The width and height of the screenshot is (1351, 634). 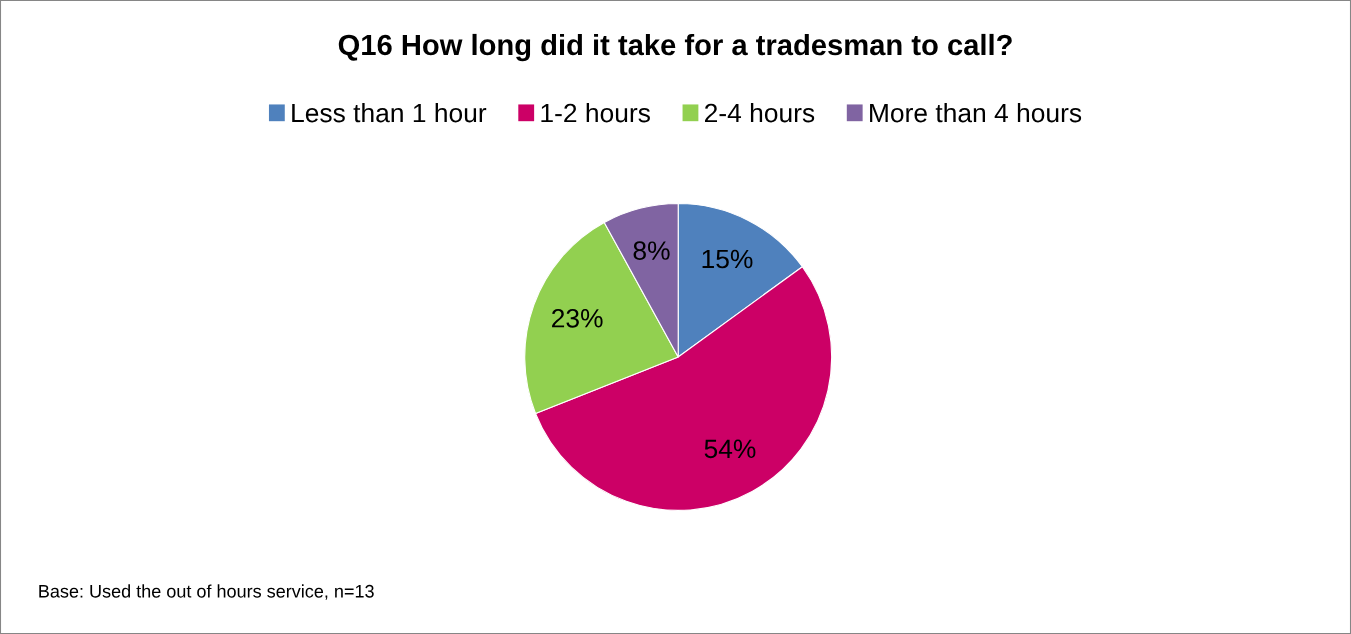 I want to click on legend-label: More than 4 hours, so click(x=976, y=113).